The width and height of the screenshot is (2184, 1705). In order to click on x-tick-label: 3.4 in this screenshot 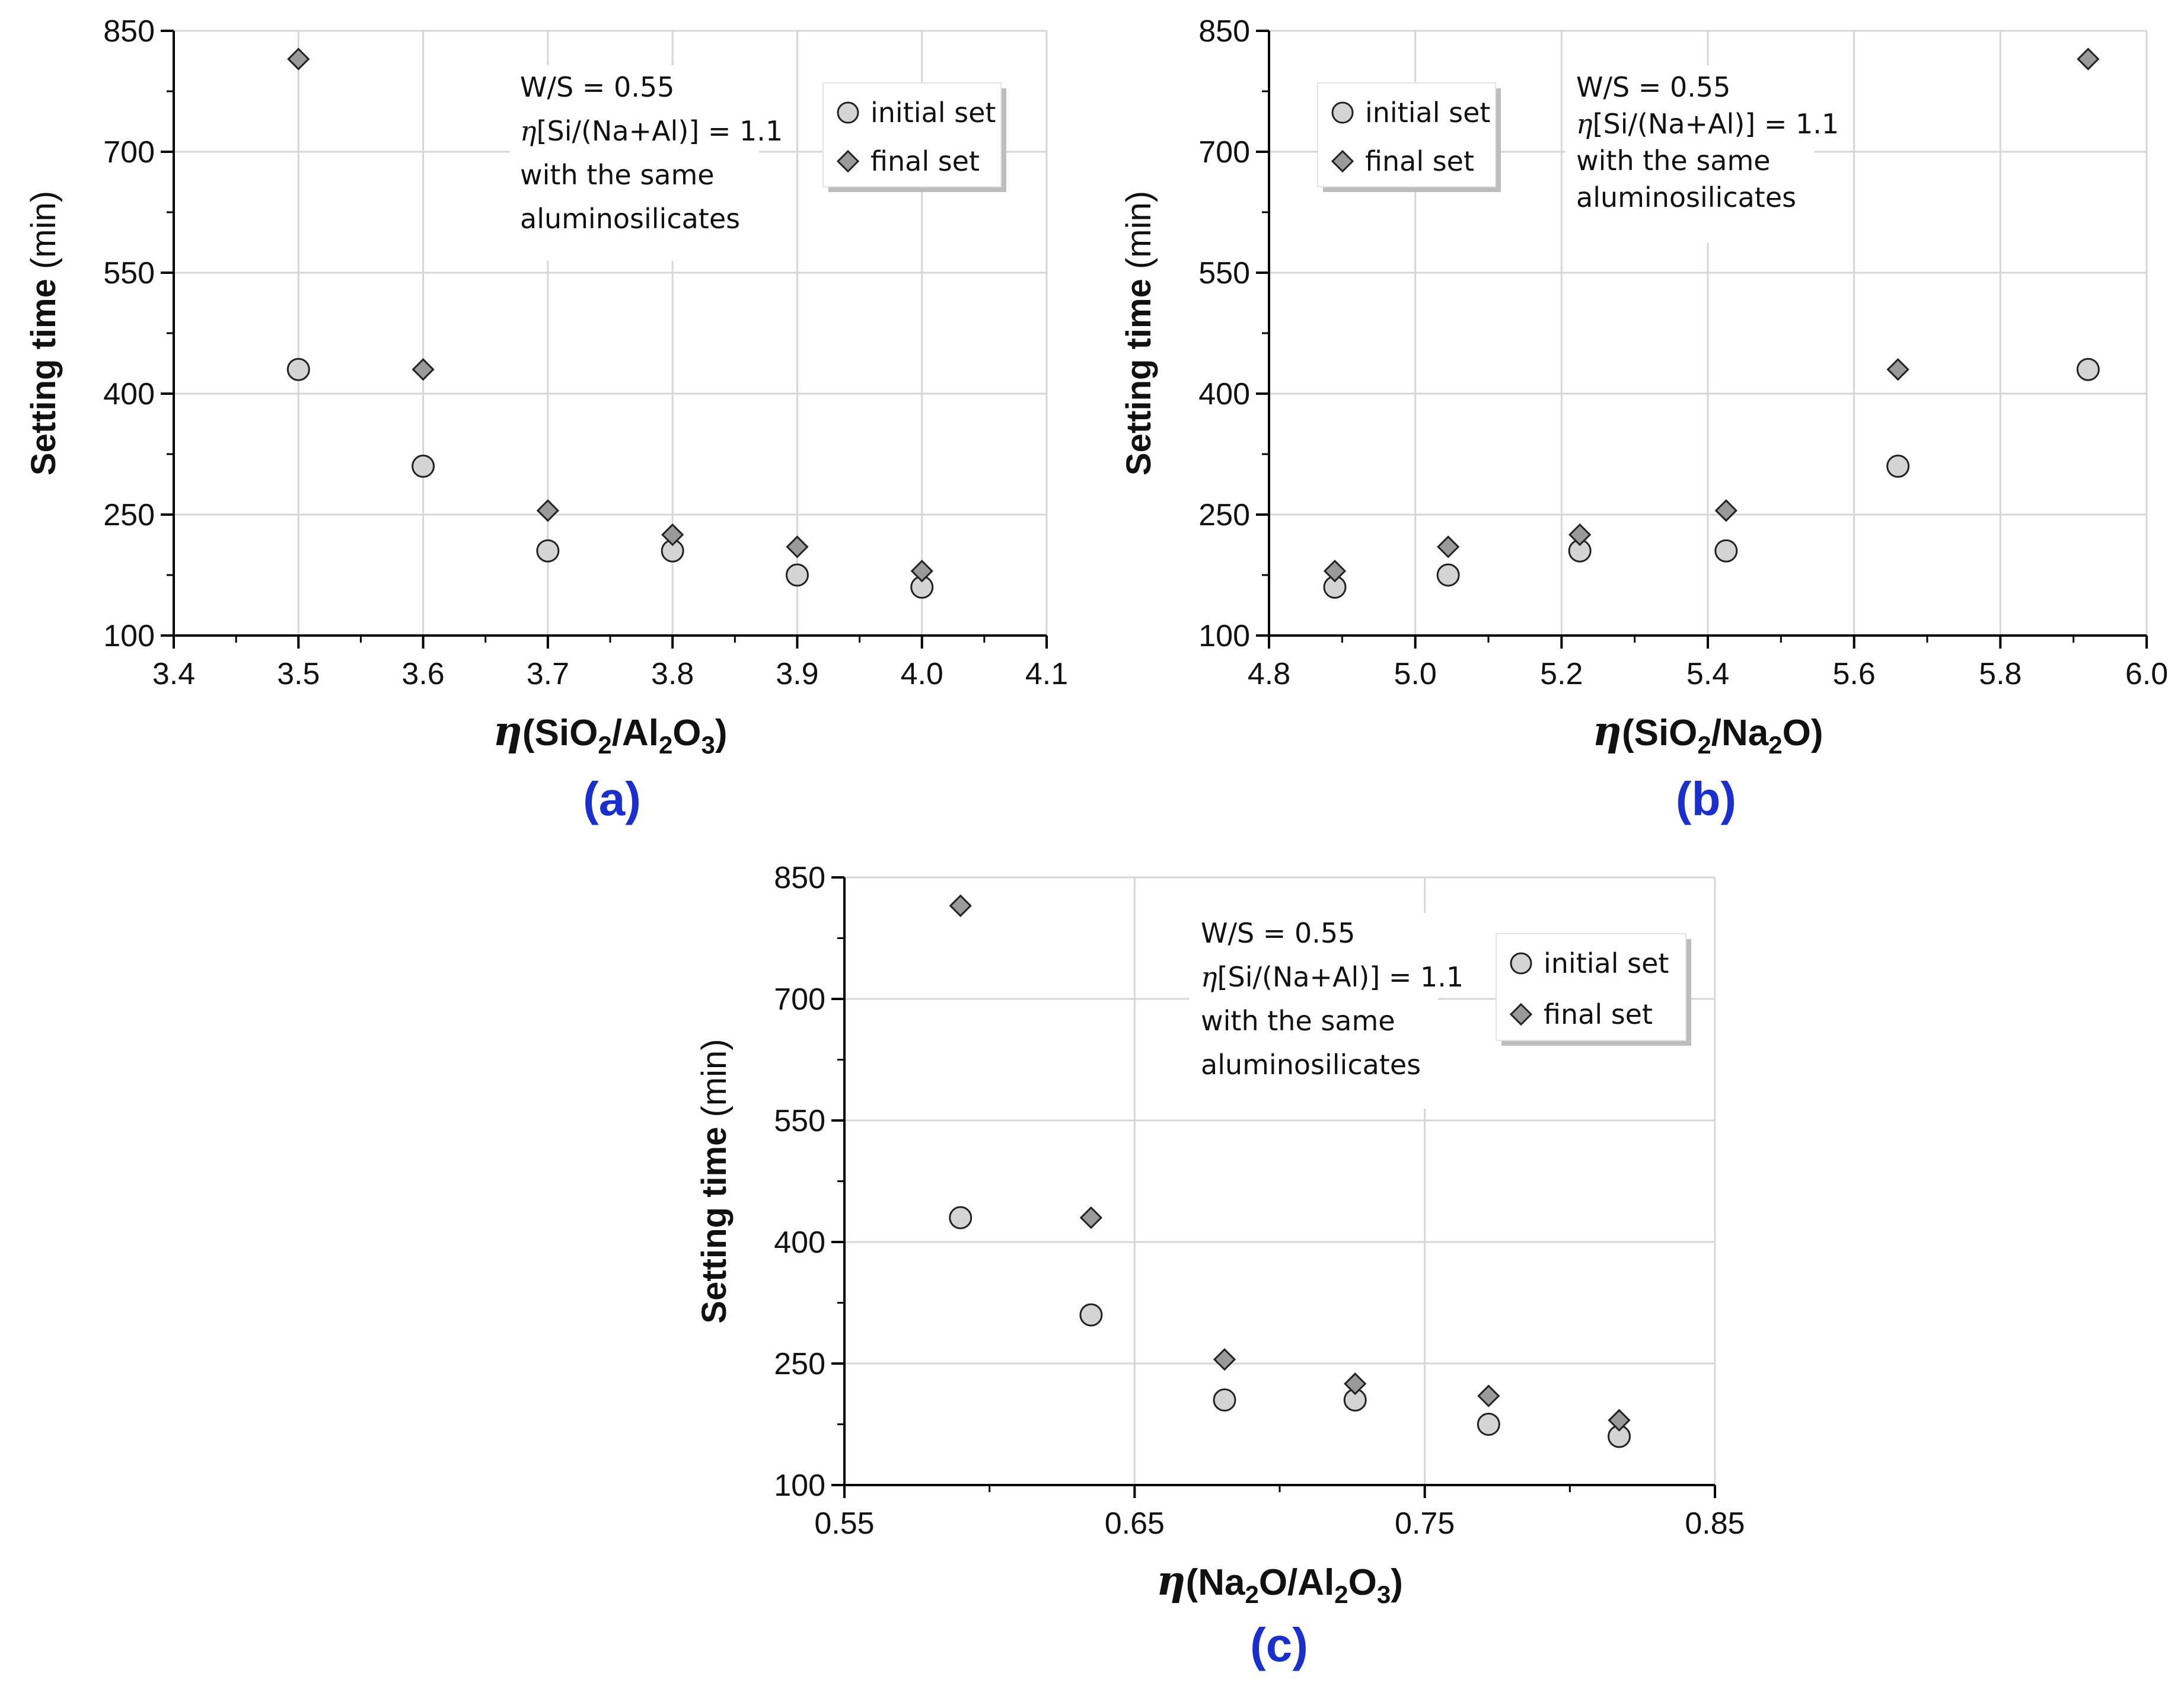, I will do `click(173, 674)`.